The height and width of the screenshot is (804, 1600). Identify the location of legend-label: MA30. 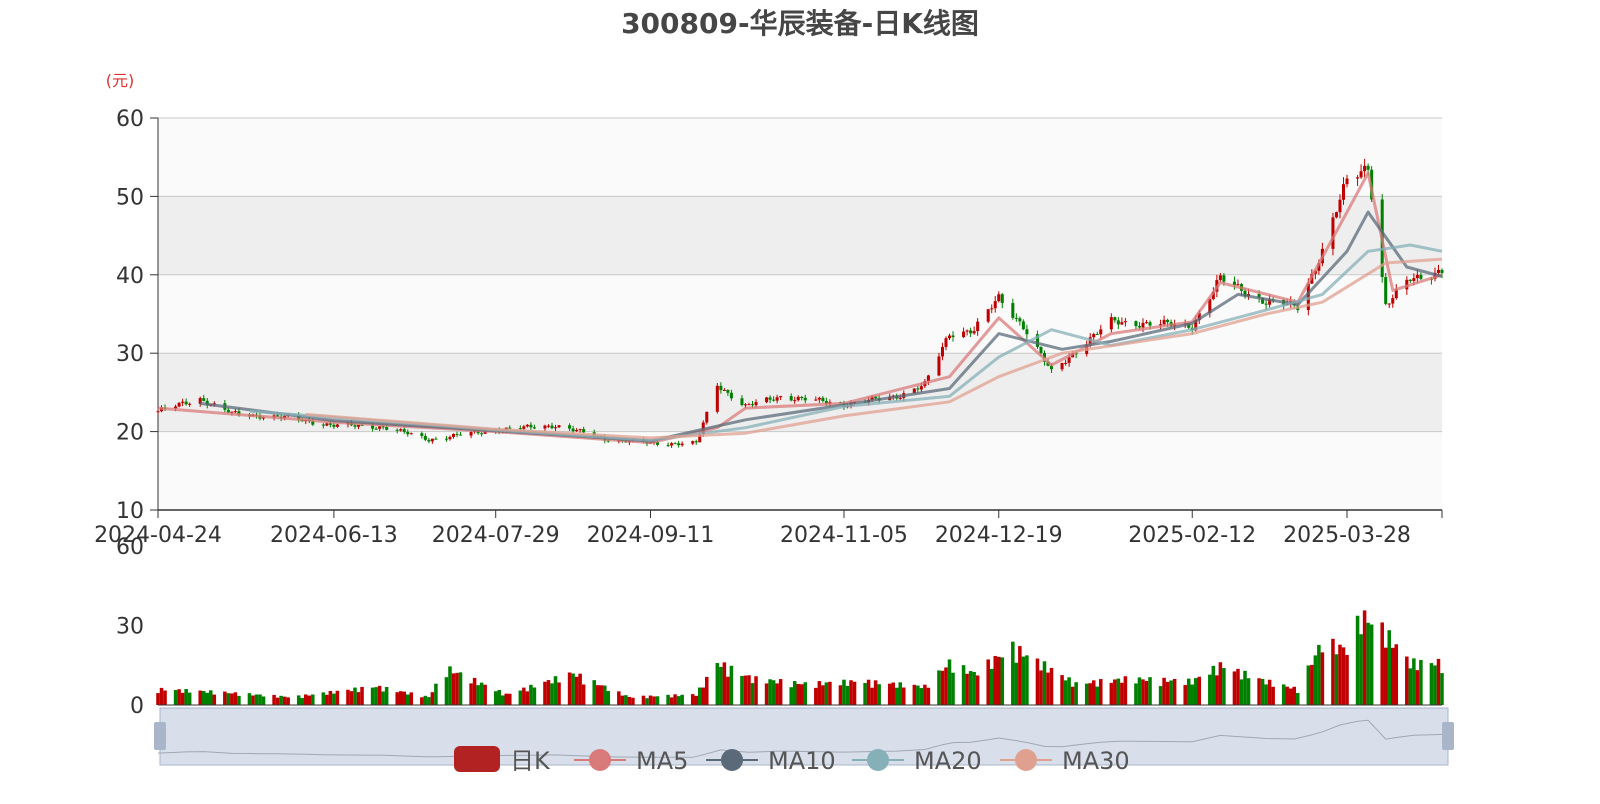
(1096, 761).